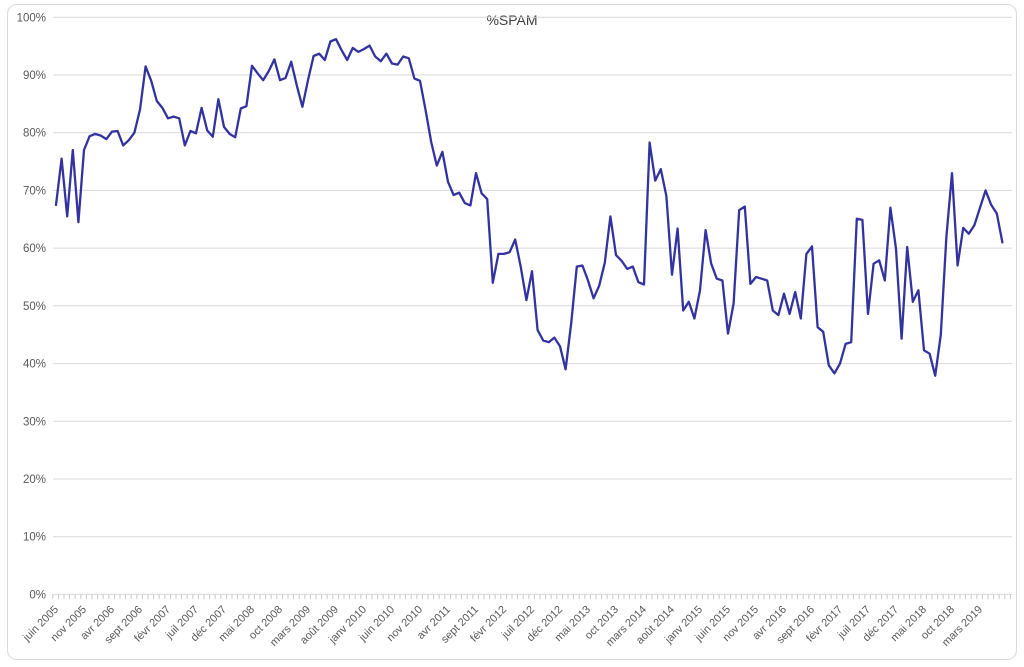 This screenshot has height=667, width=1024. I want to click on y-axis-label: 20%, so click(34, 480).